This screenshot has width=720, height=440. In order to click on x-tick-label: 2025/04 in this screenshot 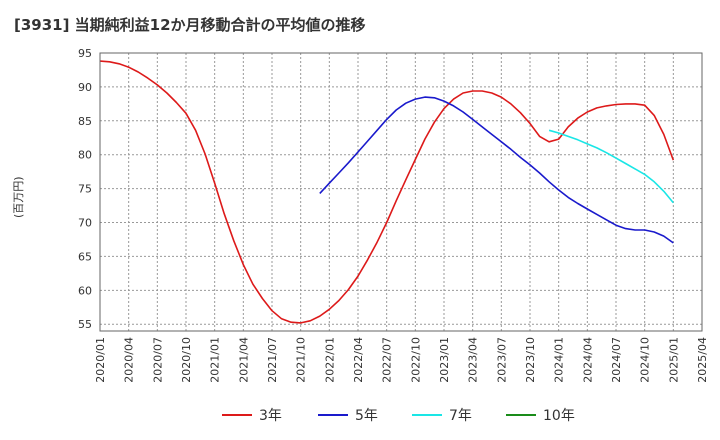, I will do `click(702, 360)`.